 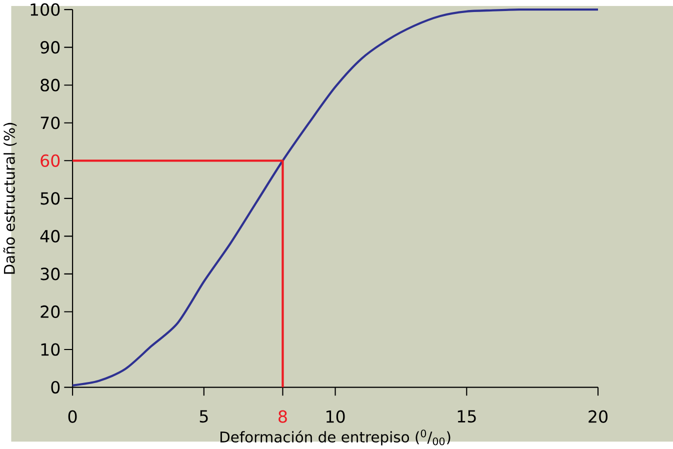 I want to click on y-tick-label: 90, so click(x=50, y=47).